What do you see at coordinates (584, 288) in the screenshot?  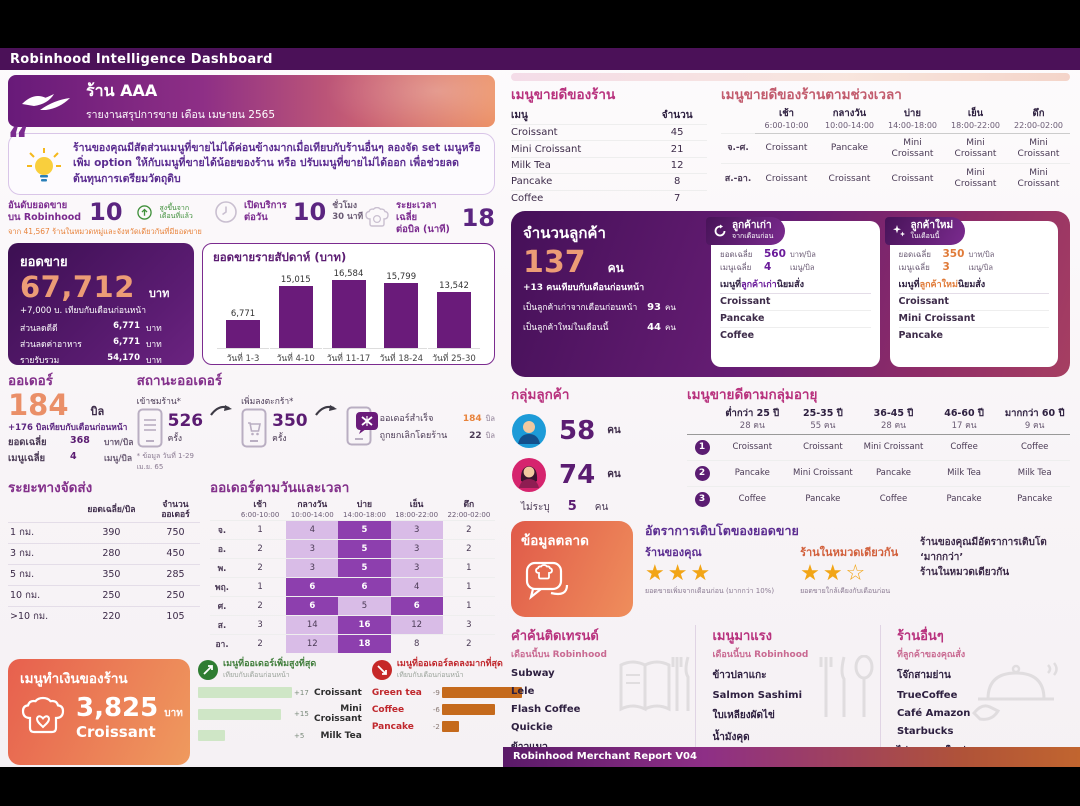 I see `customers-delta: +13 คนเทียบกับเดือนก่อนหน้า` at bounding box center [584, 288].